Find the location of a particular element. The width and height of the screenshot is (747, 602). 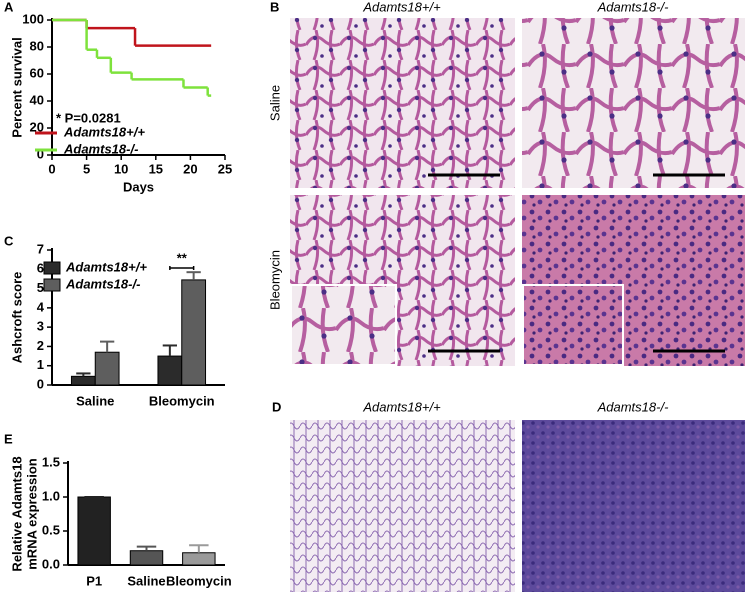

y-tick-label: 7 is located at coordinates (40, 248).